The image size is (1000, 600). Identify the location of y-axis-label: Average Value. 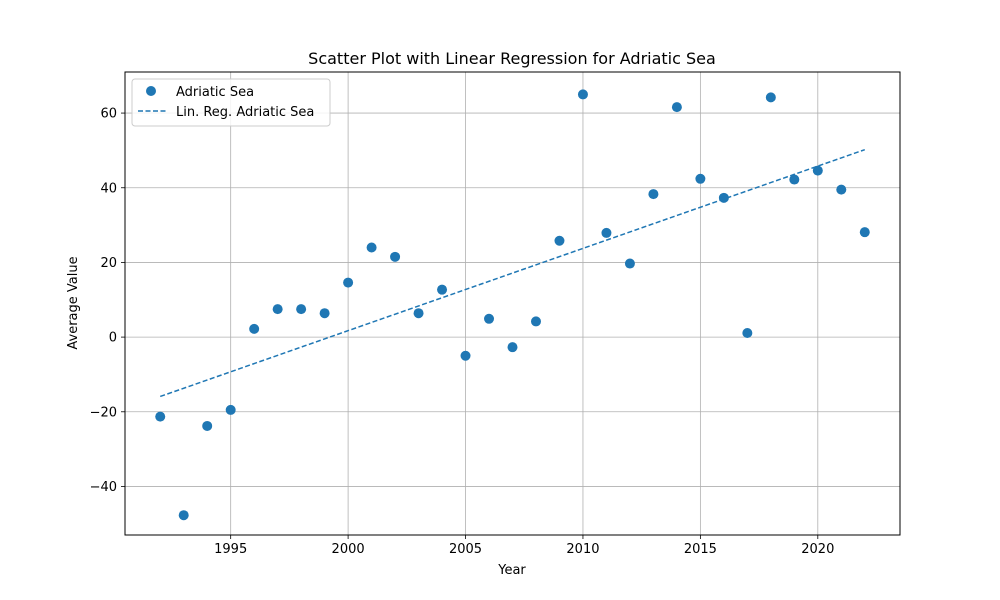
(73, 302).